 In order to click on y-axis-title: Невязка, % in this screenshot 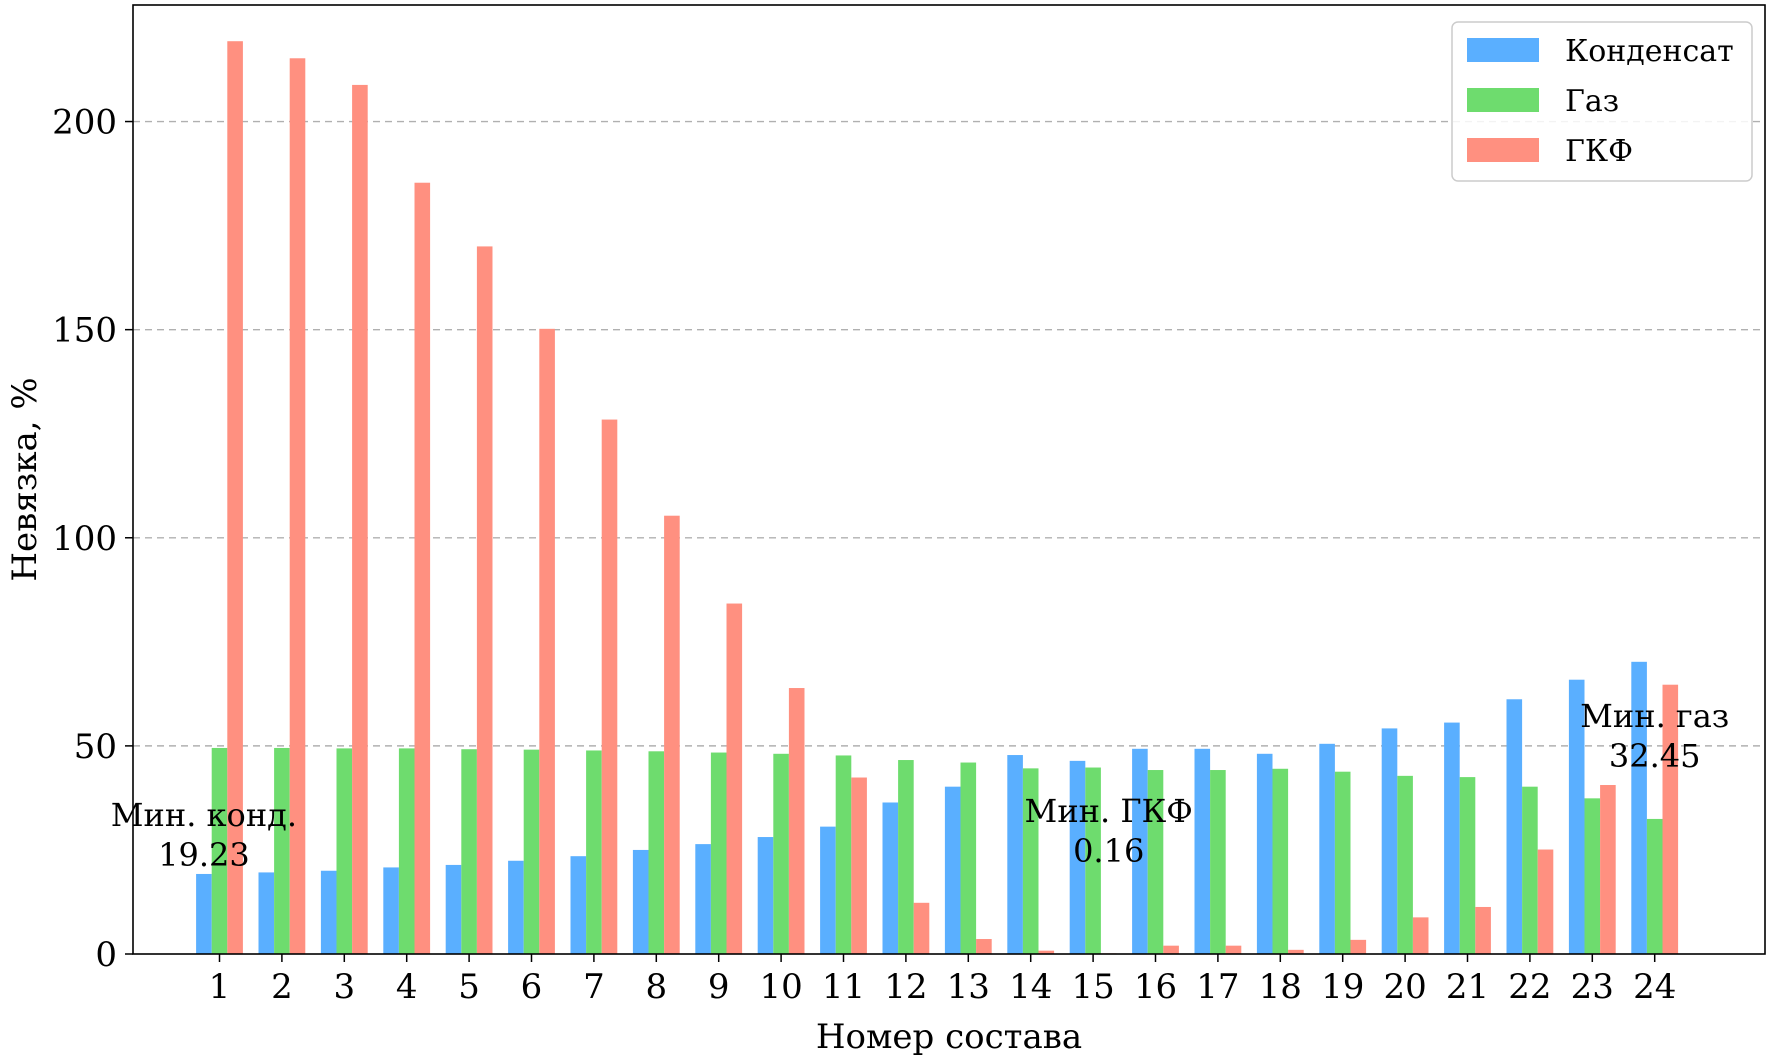, I will do `click(25, 479)`.